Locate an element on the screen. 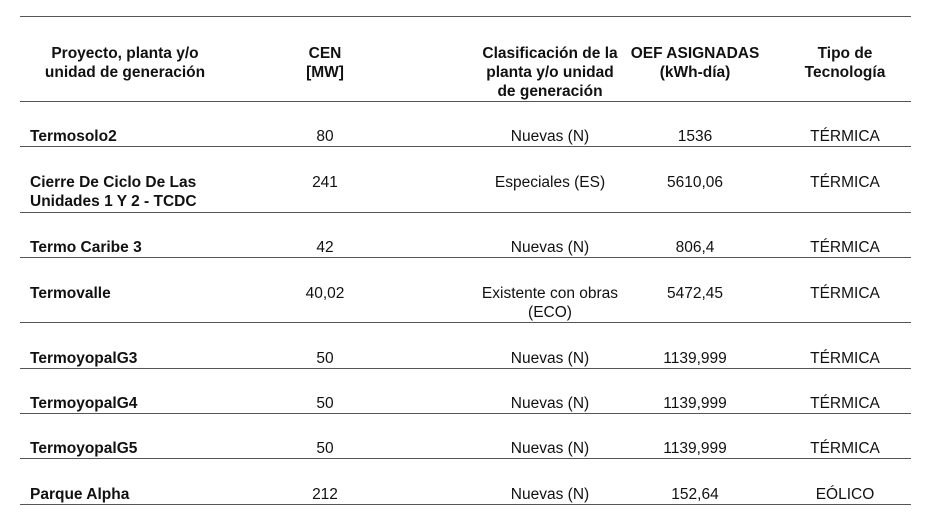 The image size is (932, 525). row-oef: 152,64 is located at coordinates (695, 494).